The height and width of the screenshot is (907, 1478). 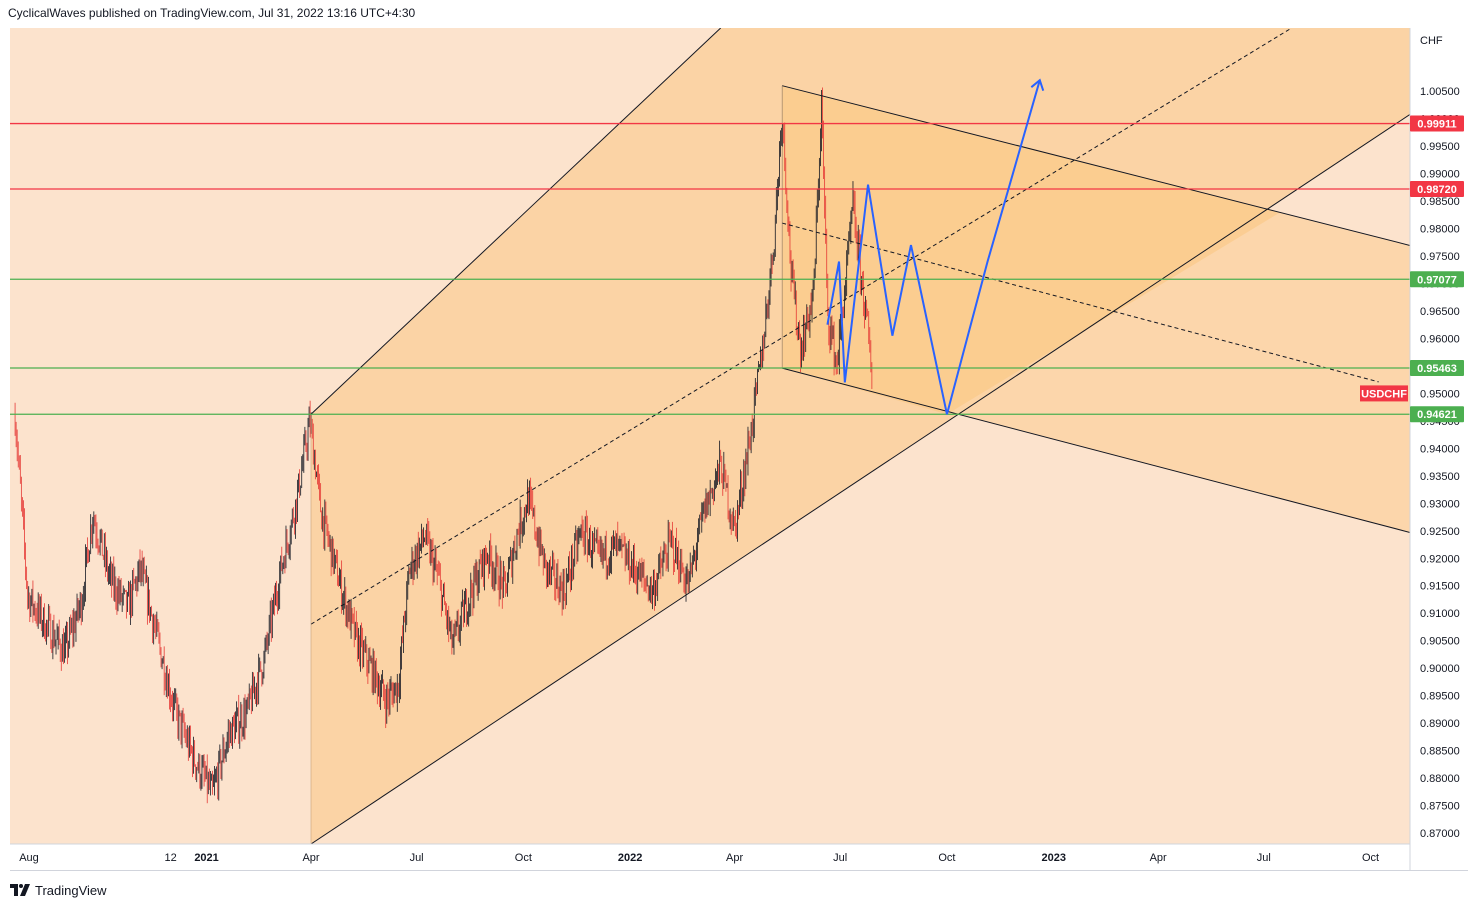 I want to click on price-tick: 0.87500, so click(x=1440, y=807).